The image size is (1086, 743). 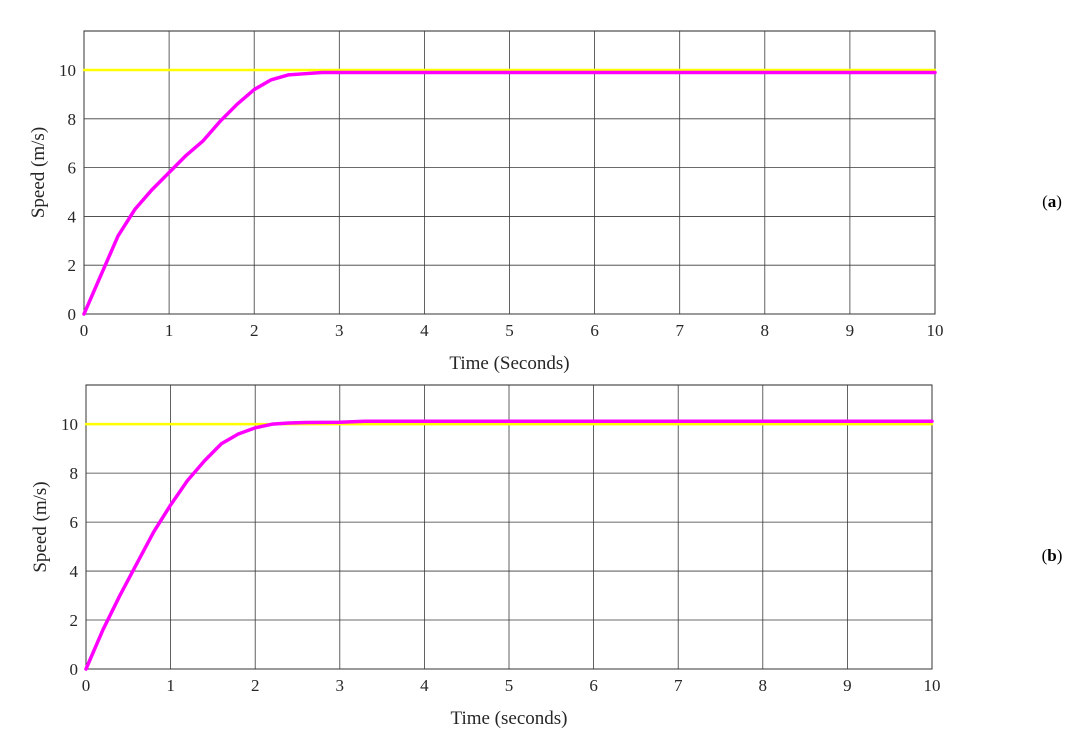 I want to click on panel-label: (b), so click(x=1052, y=555).